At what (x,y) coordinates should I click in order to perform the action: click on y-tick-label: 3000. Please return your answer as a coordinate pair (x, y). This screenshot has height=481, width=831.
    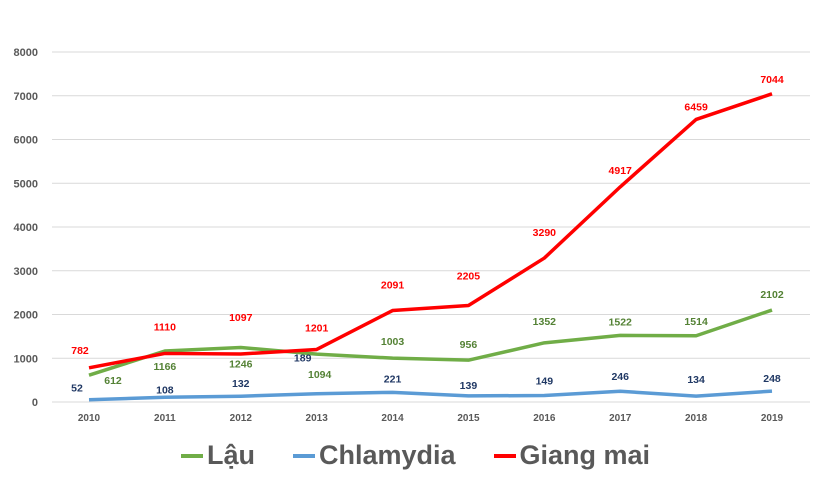
    Looking at the image, I should click on (26, 272).